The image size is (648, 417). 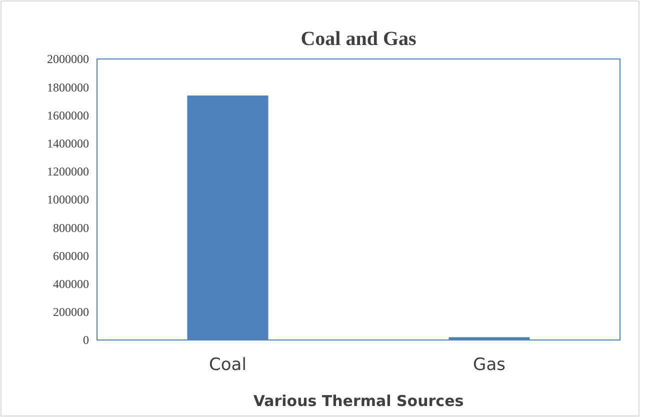 I want to click on y-tick-label: 600000, so click(x=71, y=255).